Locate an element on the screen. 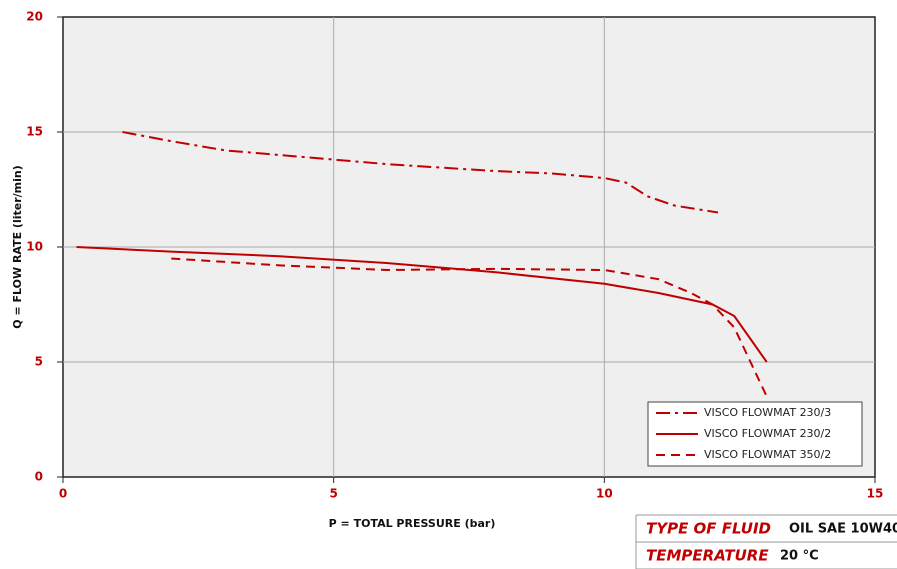 Image resolution: width=897 pixels, height=569 pixels. x-axis-title: P = TOTAL PRESSURE (bar) is located at coordinates (412, 523).